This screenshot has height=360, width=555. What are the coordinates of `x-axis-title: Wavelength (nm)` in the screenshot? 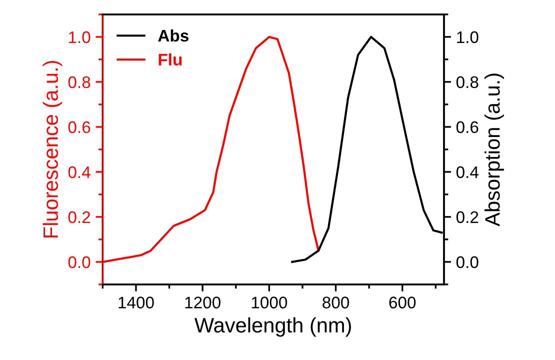 It's located at (272, 327).